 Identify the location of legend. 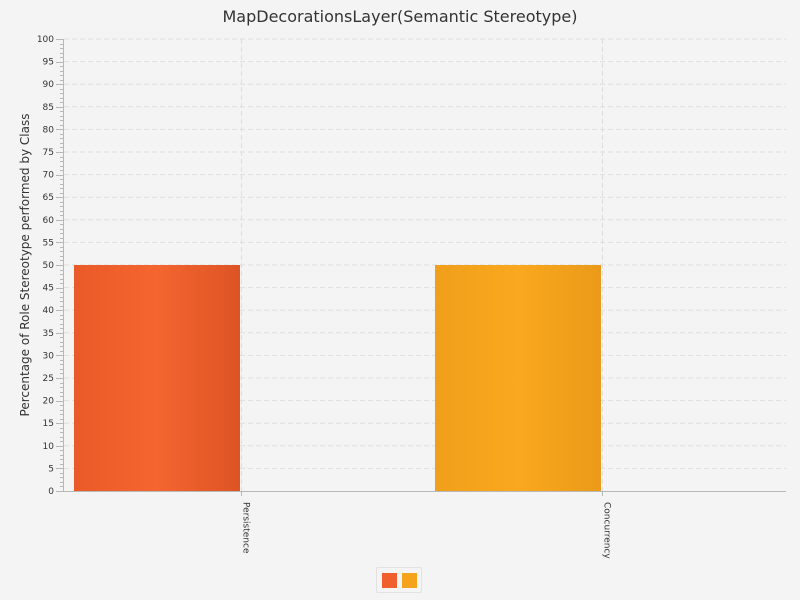
(399, 580).